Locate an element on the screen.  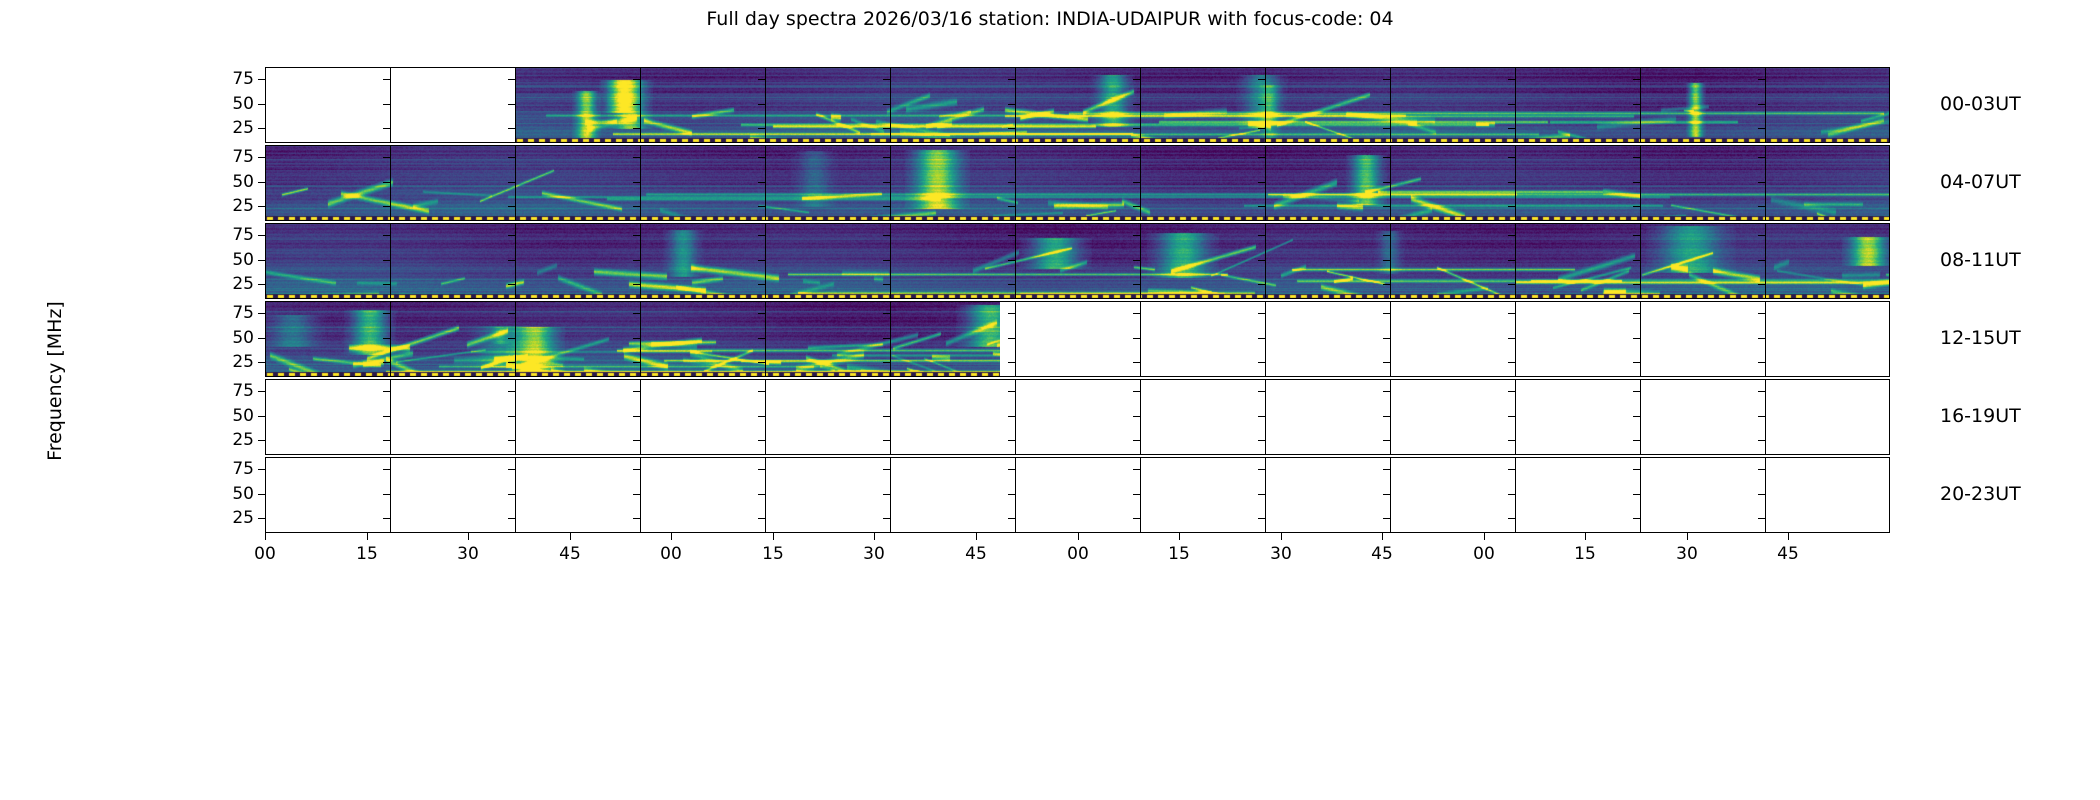
row-label-08-11ut: 08-11UT is located at coordinates (1980, 260).